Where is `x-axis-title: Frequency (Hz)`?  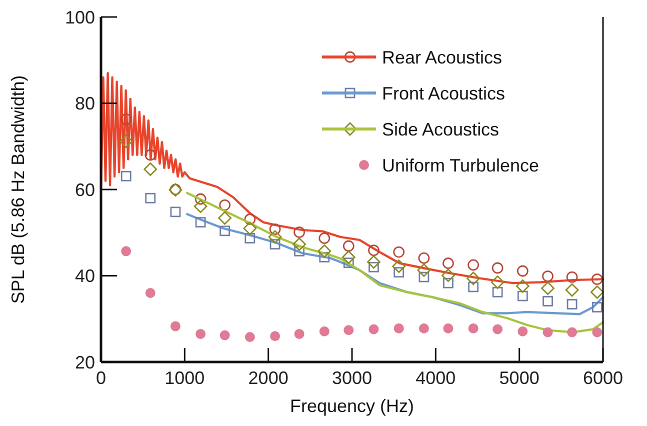 x-axis-title: Frequency (Hz) is located at coordinates (352, 406).